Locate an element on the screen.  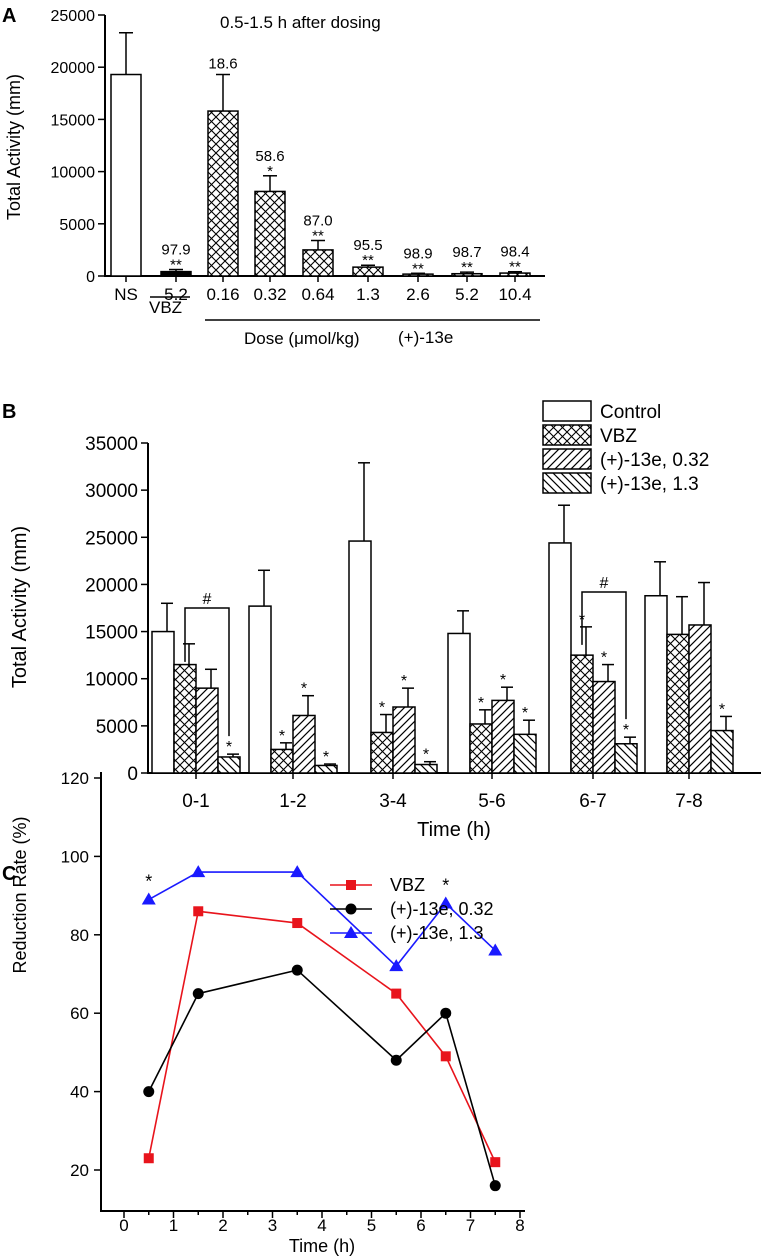
panel-a-x-tick-label: NS is located at coordinates (126, 294).